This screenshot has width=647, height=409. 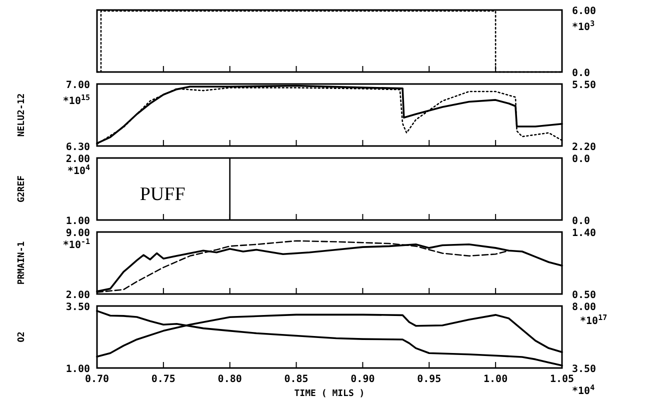 What do you see at coordinates (584, 85) in the screenshot?
I see `y2-tick-label: 5.50` at bounding box center [584, 85].